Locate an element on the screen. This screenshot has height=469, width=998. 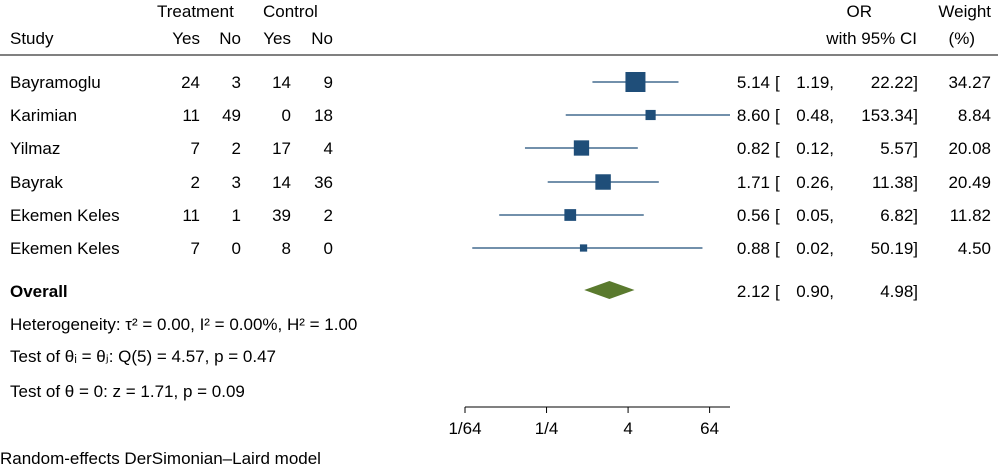
study-1-or: 5.14 is located at coordinates (753, 82).